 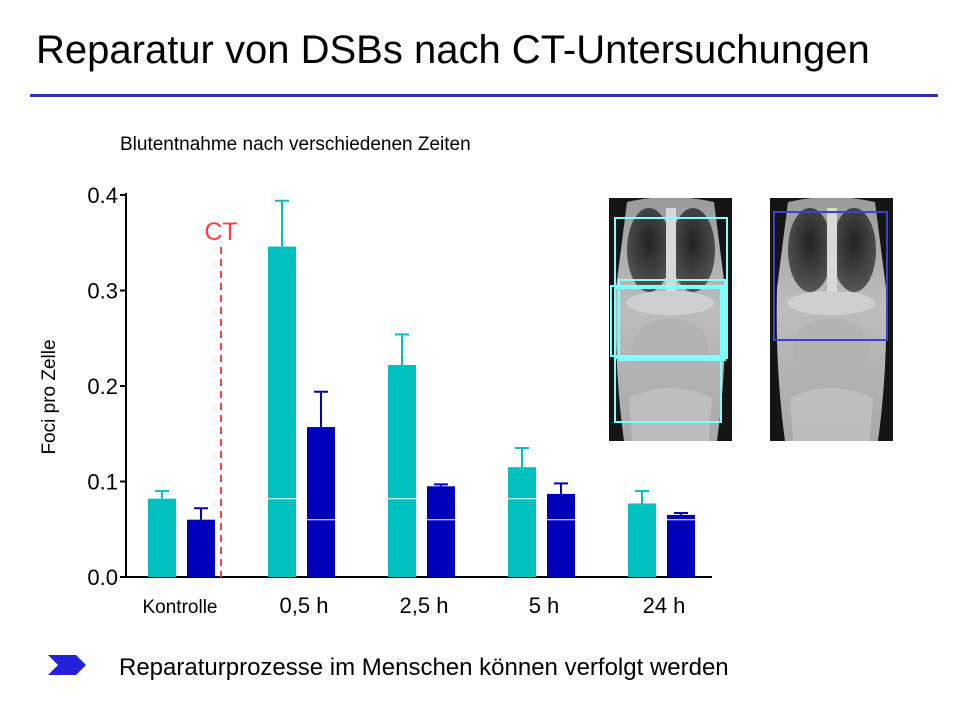 I want to click on xray-image-left, so click(x=670, y=319).